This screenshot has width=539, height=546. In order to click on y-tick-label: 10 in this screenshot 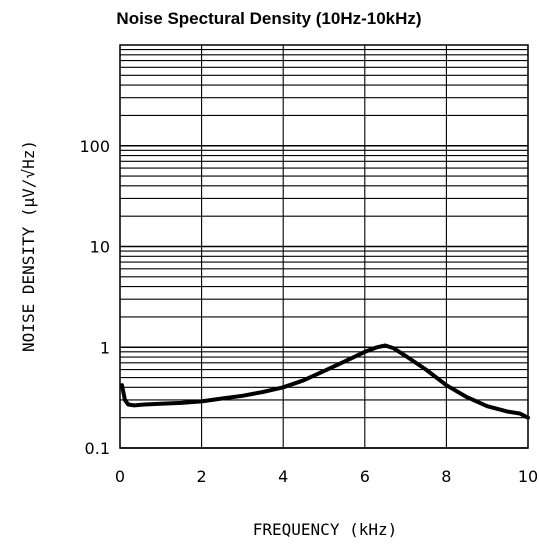, I will do `click(100, 247)`.